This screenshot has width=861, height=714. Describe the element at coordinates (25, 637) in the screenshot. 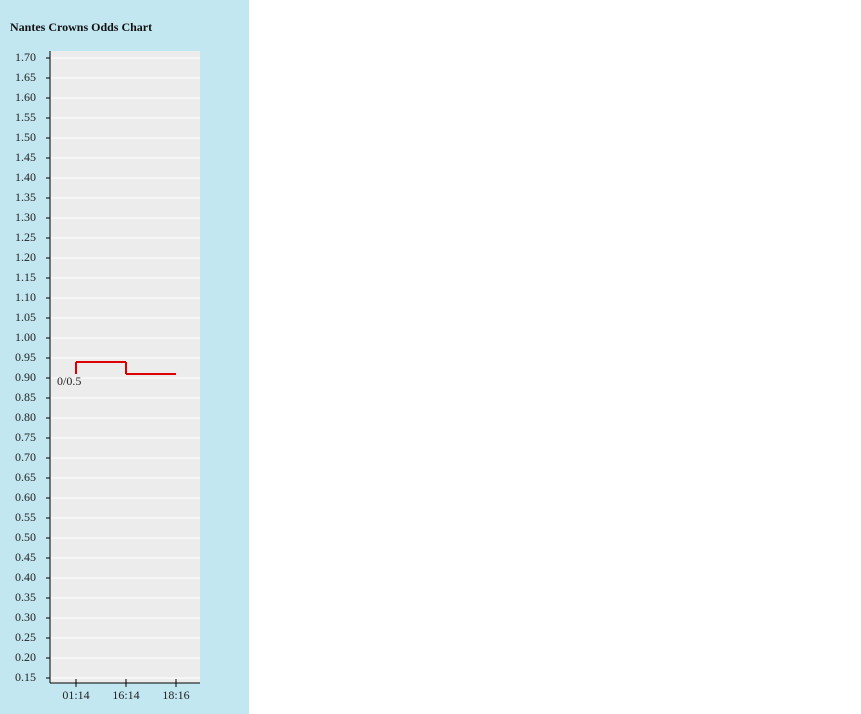

I see `y-tick-label: 0.25` at that location.